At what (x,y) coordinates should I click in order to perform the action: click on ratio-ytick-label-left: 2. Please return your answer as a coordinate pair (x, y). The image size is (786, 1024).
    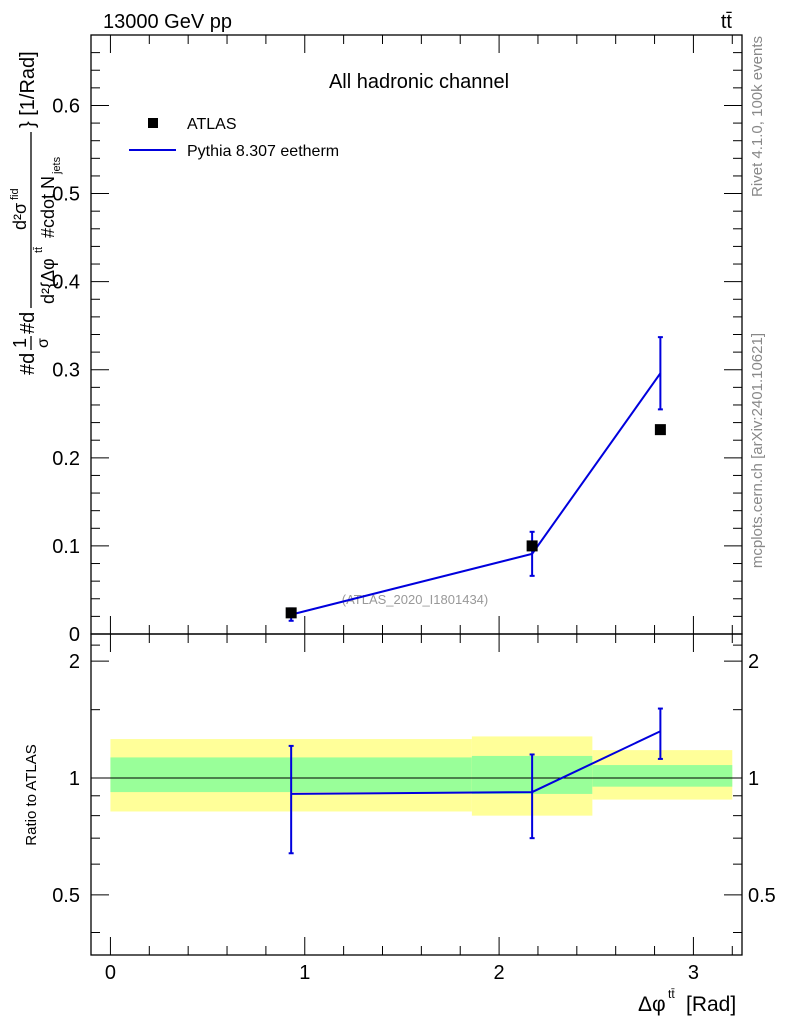
    Looking at the image, I should click on (74, 662).